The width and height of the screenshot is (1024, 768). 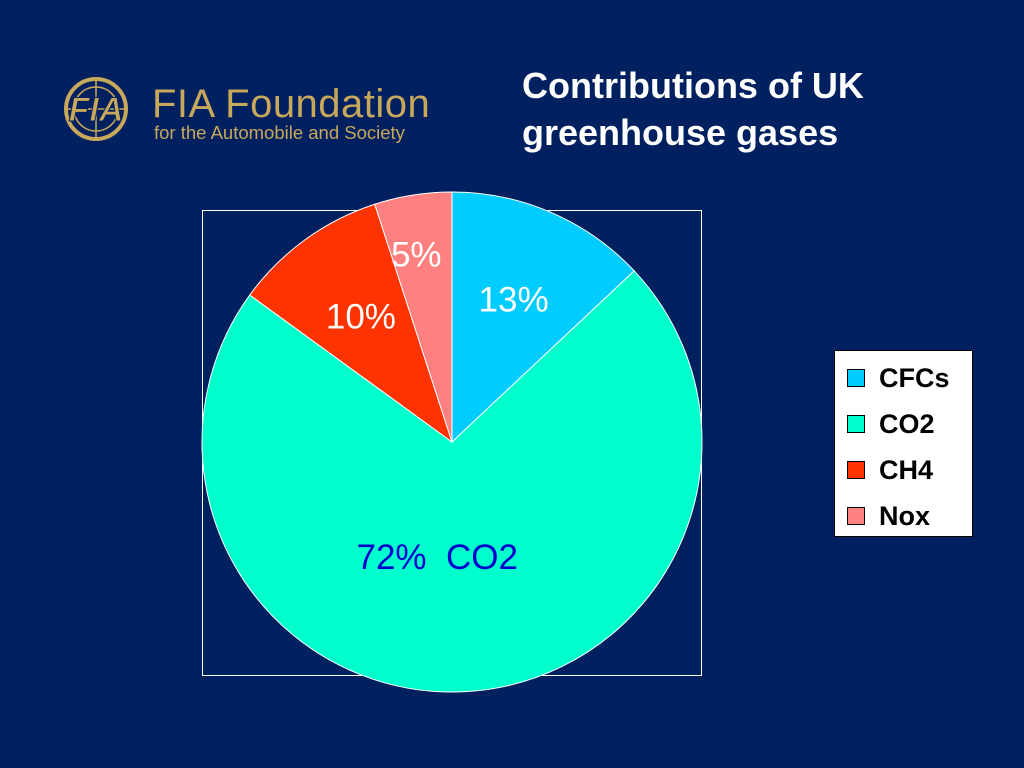 What do you see at coordinates (906, 470) in the screenshot?
I see `legend-label-ch4: CH4` at bounding box center [906, 470].